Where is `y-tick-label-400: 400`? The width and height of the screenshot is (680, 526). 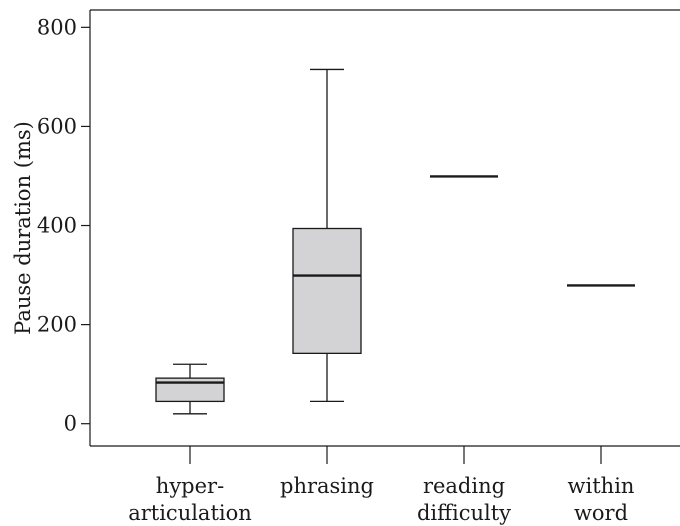
y-tick-label-400: 400 is located at coordinates (57, 226).